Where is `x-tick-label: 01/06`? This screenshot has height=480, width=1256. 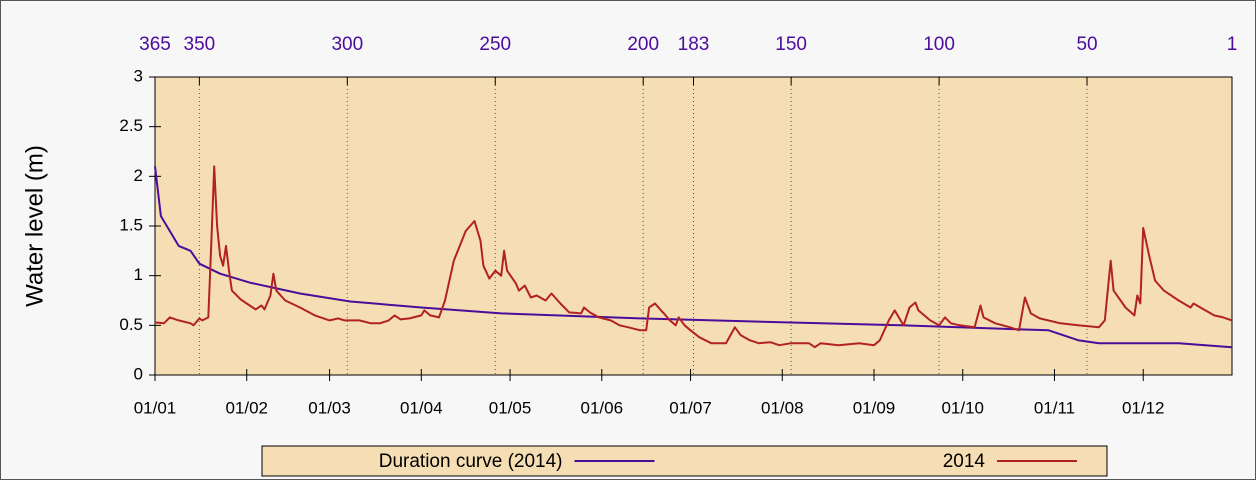 x-tick-label: 01/06 is located at coordinates (602, 407).